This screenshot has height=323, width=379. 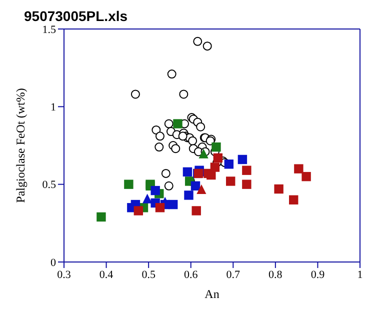 I want to click on y-tick-label: 0.5, so click(x=49, y=185).